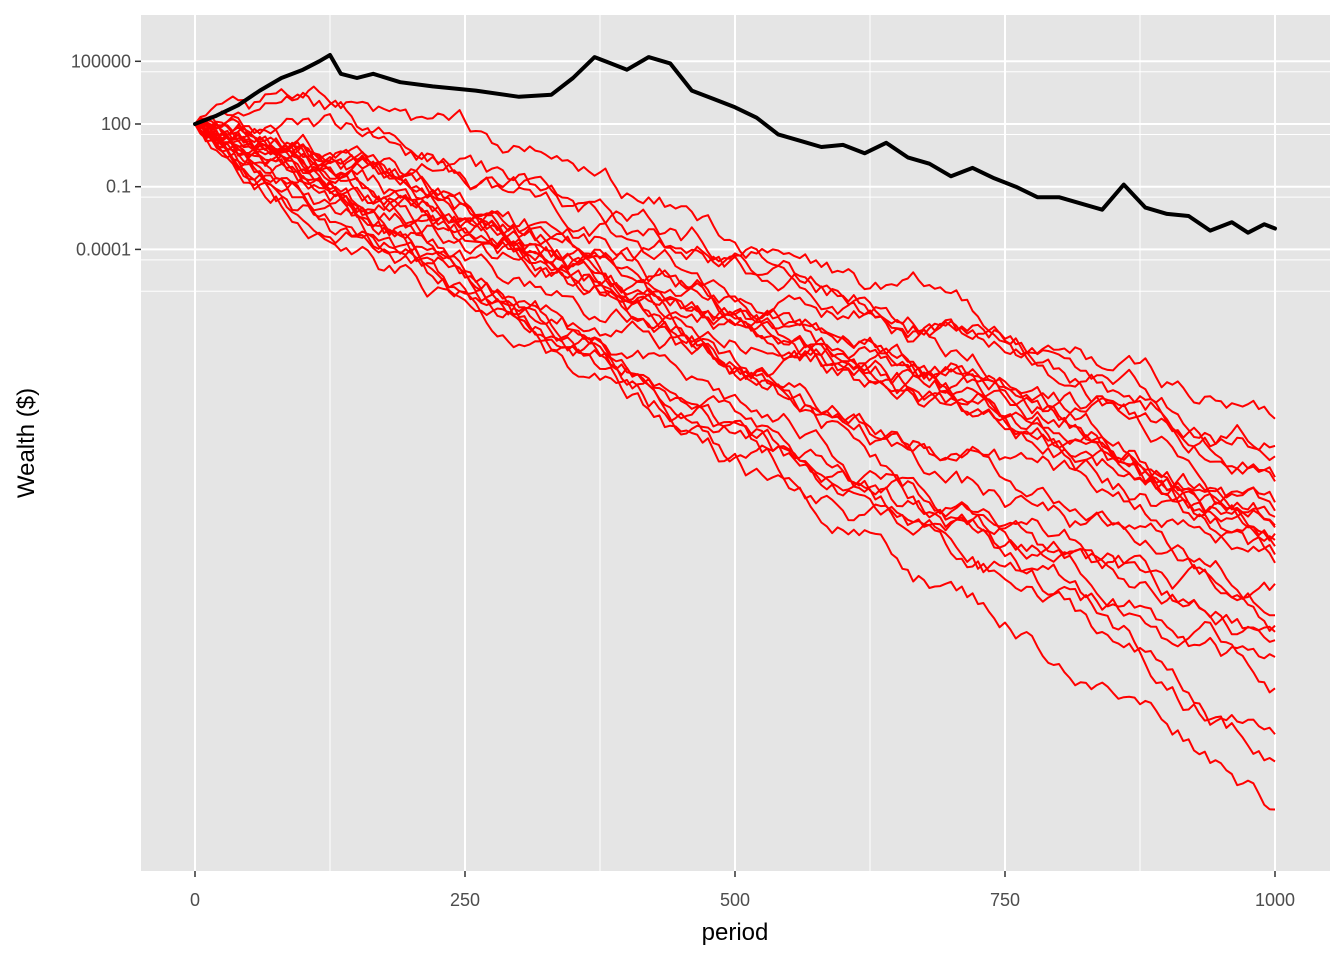 This screenshot has height=960, width=1344. Describe the element at coordinates (1275, 900) in the screenshot. I see `x-tick-label: 1000` at that location.